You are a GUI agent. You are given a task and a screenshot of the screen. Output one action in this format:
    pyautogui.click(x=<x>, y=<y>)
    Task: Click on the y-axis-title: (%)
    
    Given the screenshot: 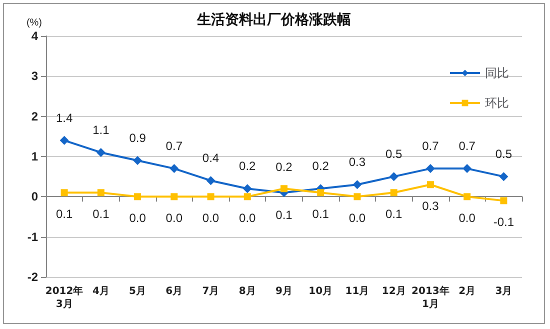 What is the action you would take?
    pyautogui.click(x=34, y=23)
    